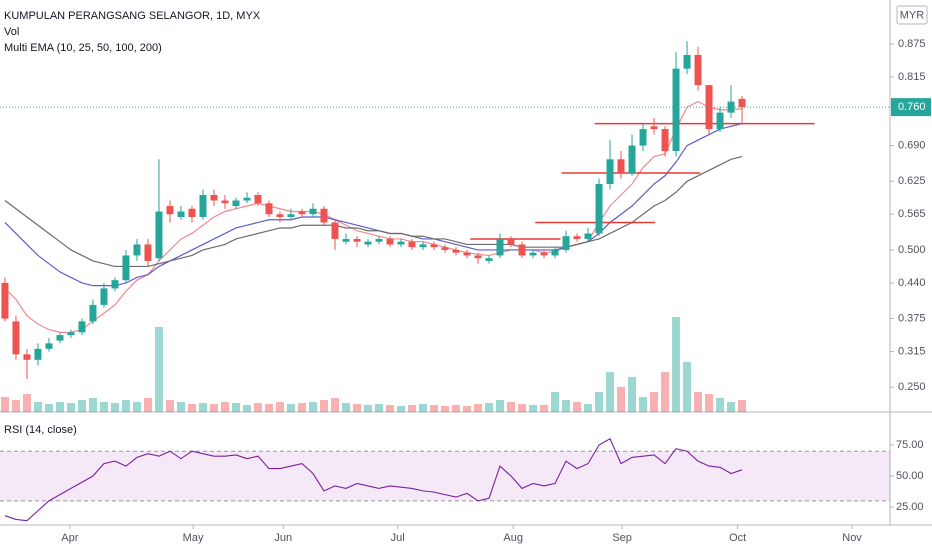 The height and width of the screenshot is (550, 932). What do you see at coordinates (283, 538) in the screenshot?
I see `x-tick-label: Jun` at bounding box center [283, 538].